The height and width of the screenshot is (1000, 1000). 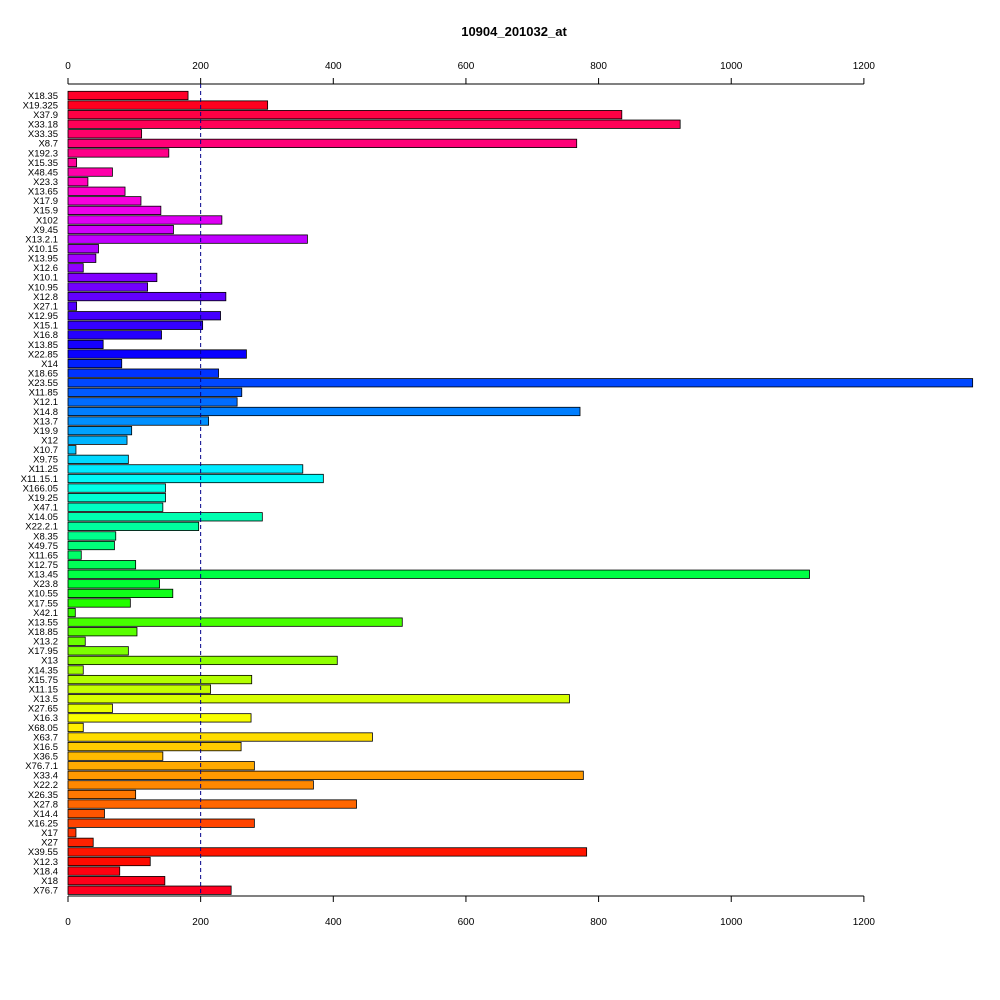 What do you see at coordinates (731, 66) in the screenshot?
I see `top-tick-label: 1000` at bounding box center [731, 66].